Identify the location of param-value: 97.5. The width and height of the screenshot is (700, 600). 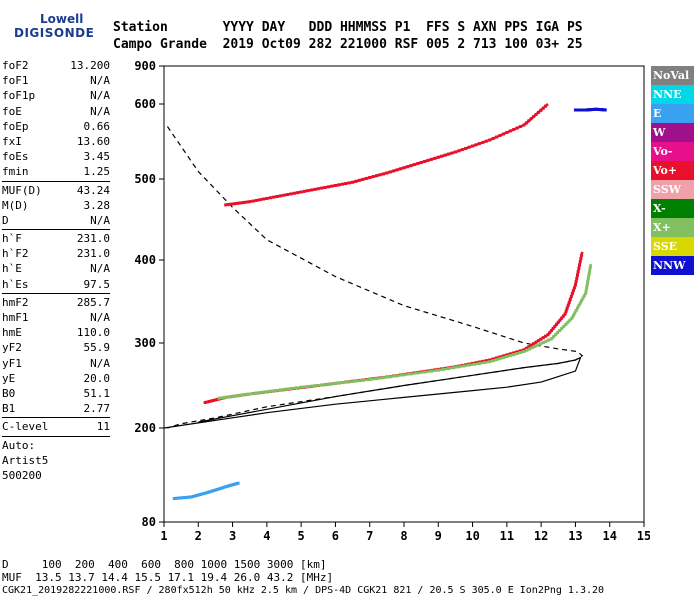
(97, 284).